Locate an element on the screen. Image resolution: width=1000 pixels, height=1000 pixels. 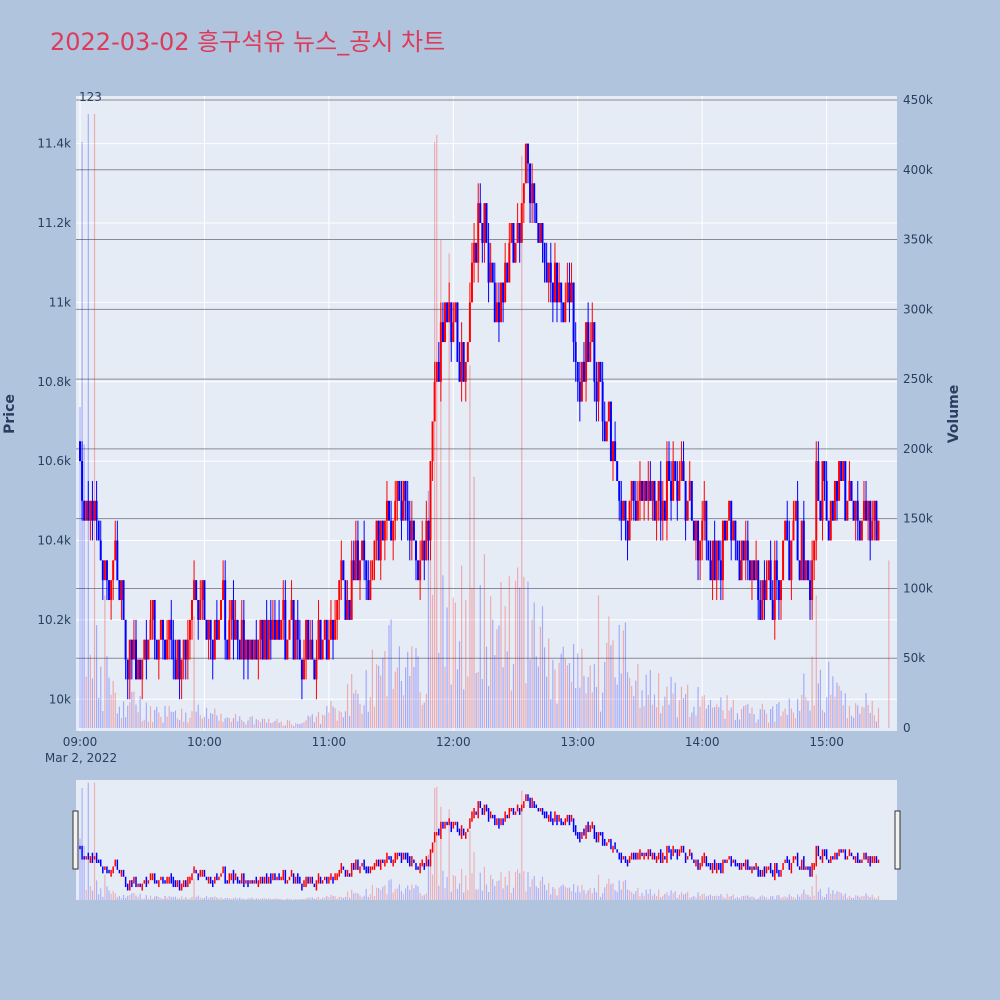
x-tick-label: 09:00 is located at coordinates (80, 742).